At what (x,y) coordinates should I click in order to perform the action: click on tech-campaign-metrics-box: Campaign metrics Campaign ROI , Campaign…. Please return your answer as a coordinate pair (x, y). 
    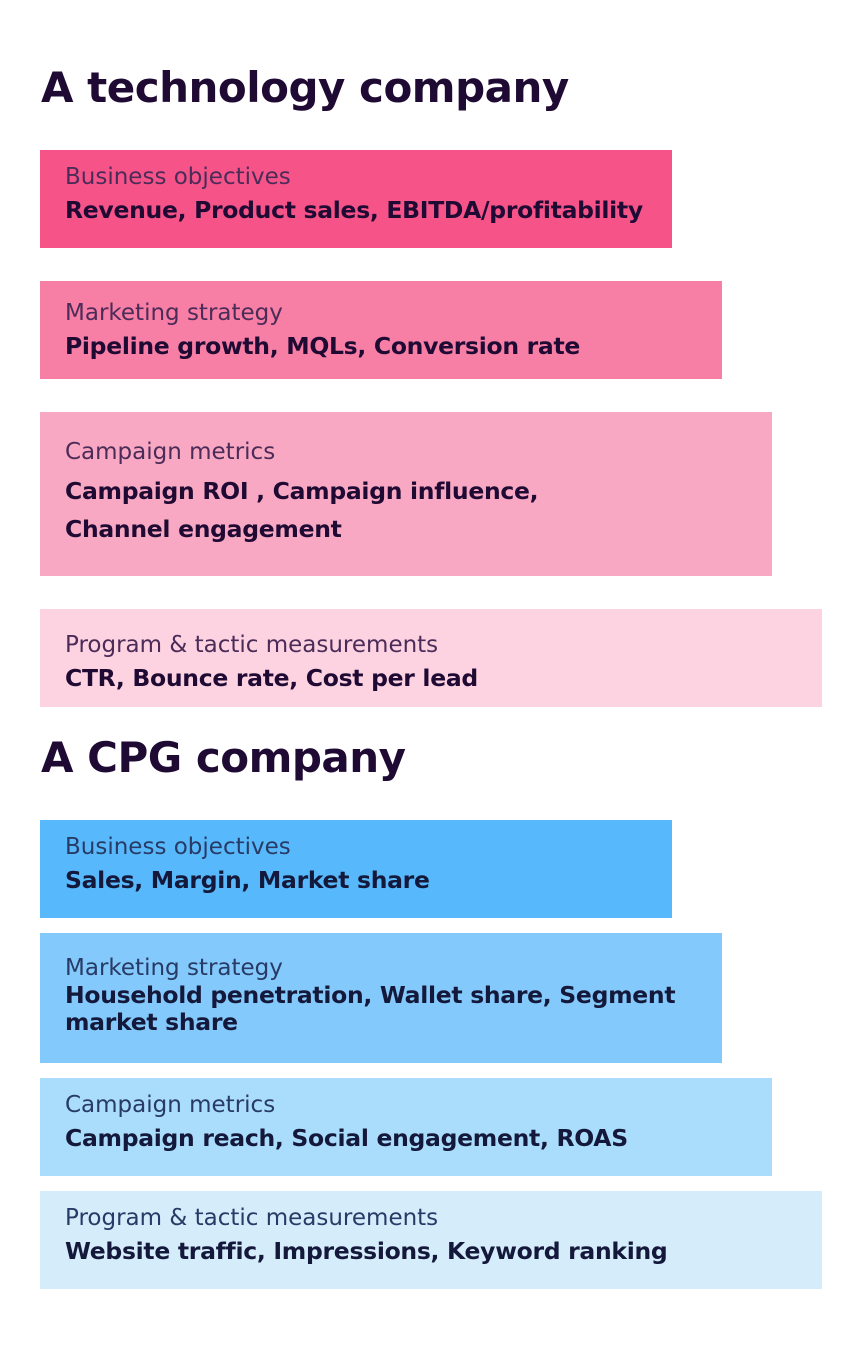
    Looking at the image, I should click on (406, 494).